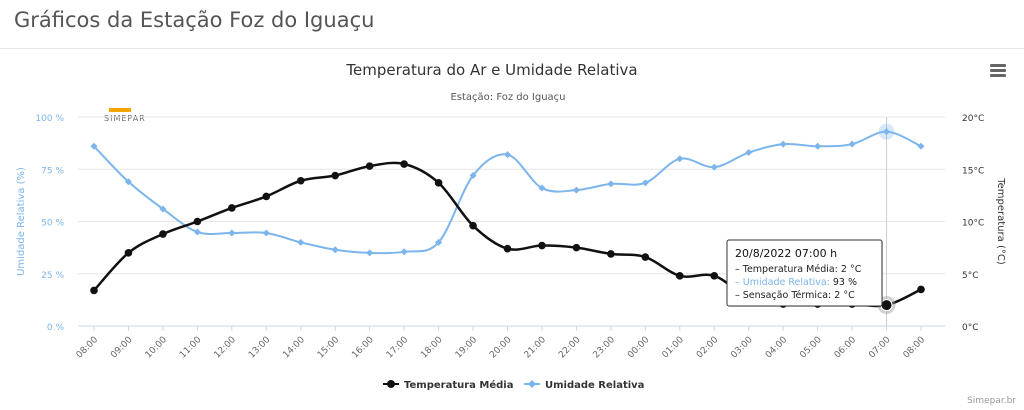  I want to click on x-tick-label: 11:00, so click(191, 348).